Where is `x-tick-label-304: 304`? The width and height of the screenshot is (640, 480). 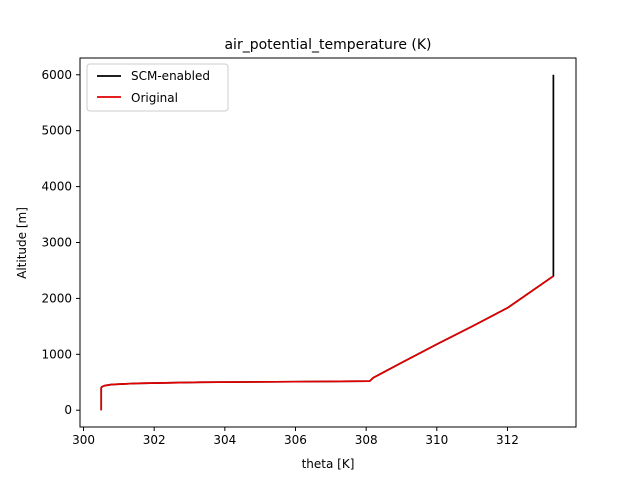 x-tick-label-304: 304 is located at coordinates (224, 440).